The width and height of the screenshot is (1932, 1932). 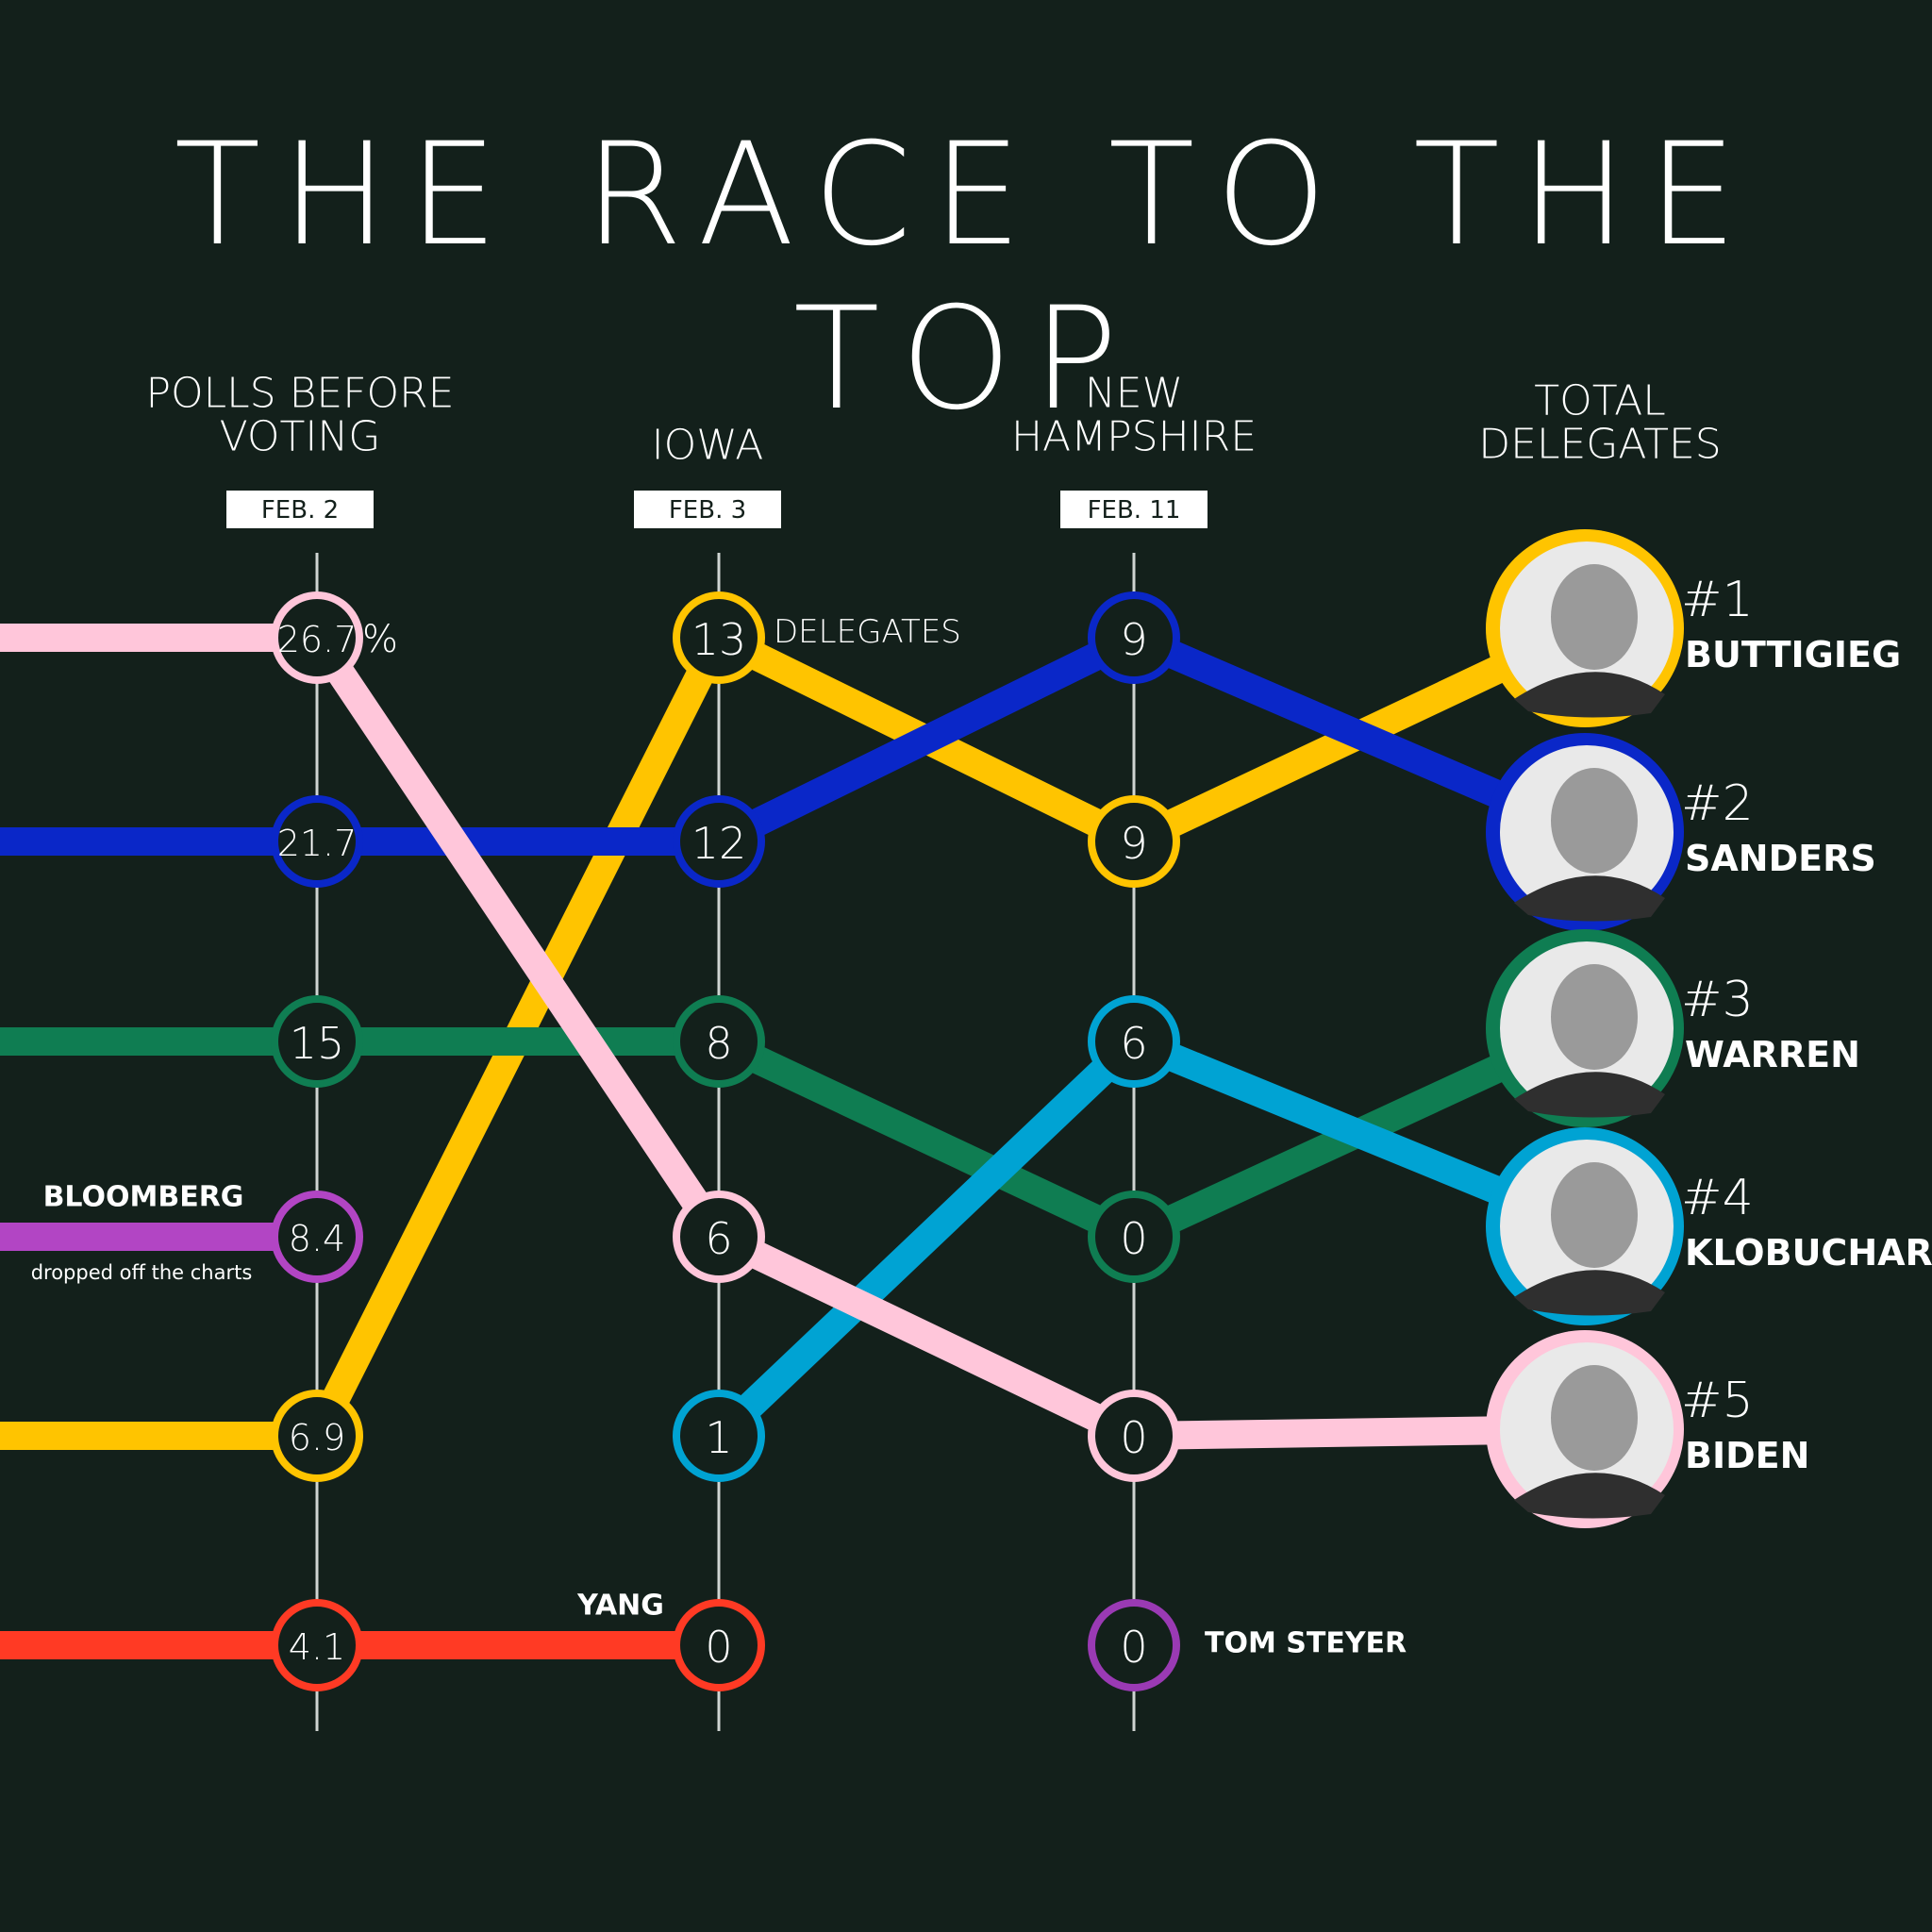 I want to click on portrait-warren, so click(x=1585, y=1028).